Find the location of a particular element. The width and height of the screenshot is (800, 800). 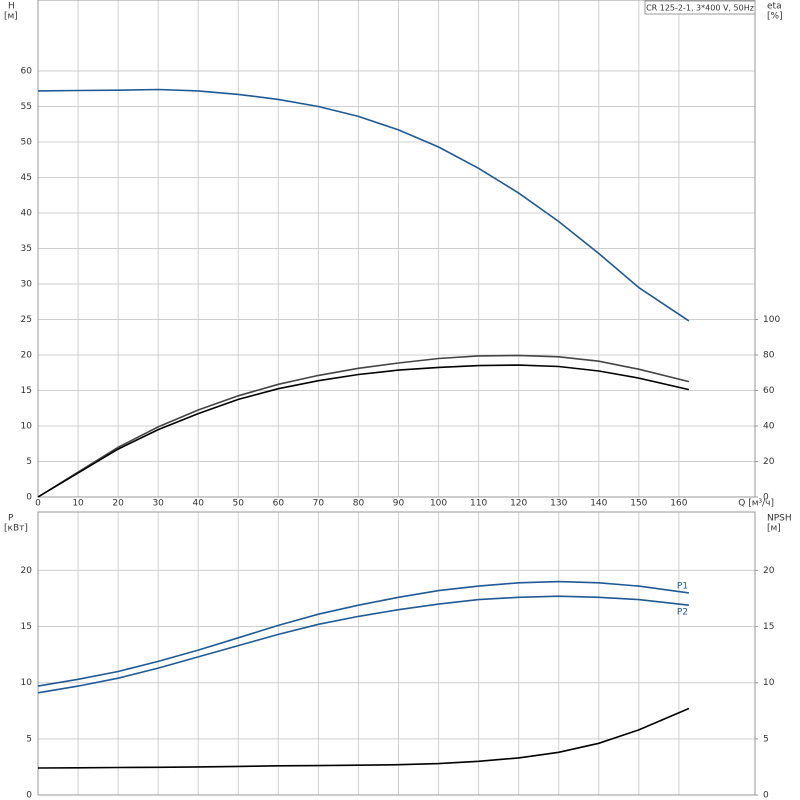

x-tick-label: 10 is located at coordinates (78, 504).